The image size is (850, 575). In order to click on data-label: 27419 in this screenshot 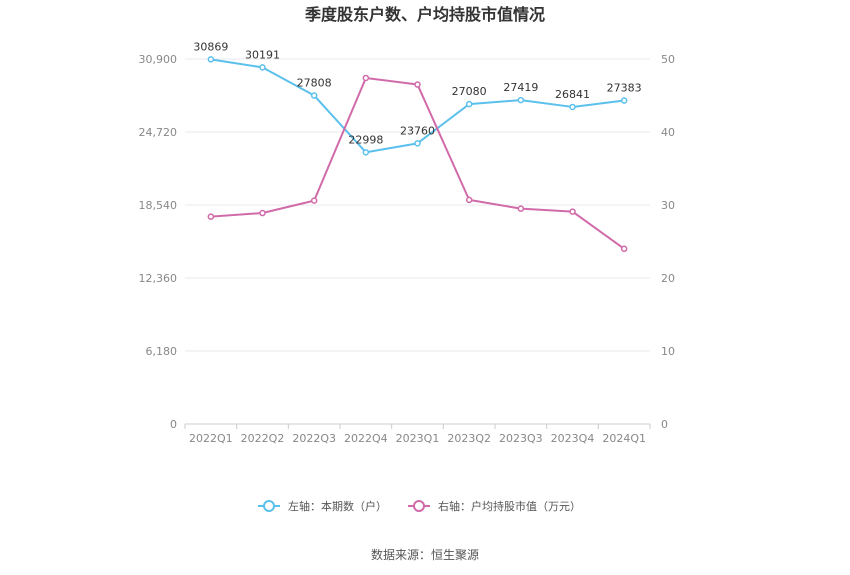, I will do `click(520, 87)`.